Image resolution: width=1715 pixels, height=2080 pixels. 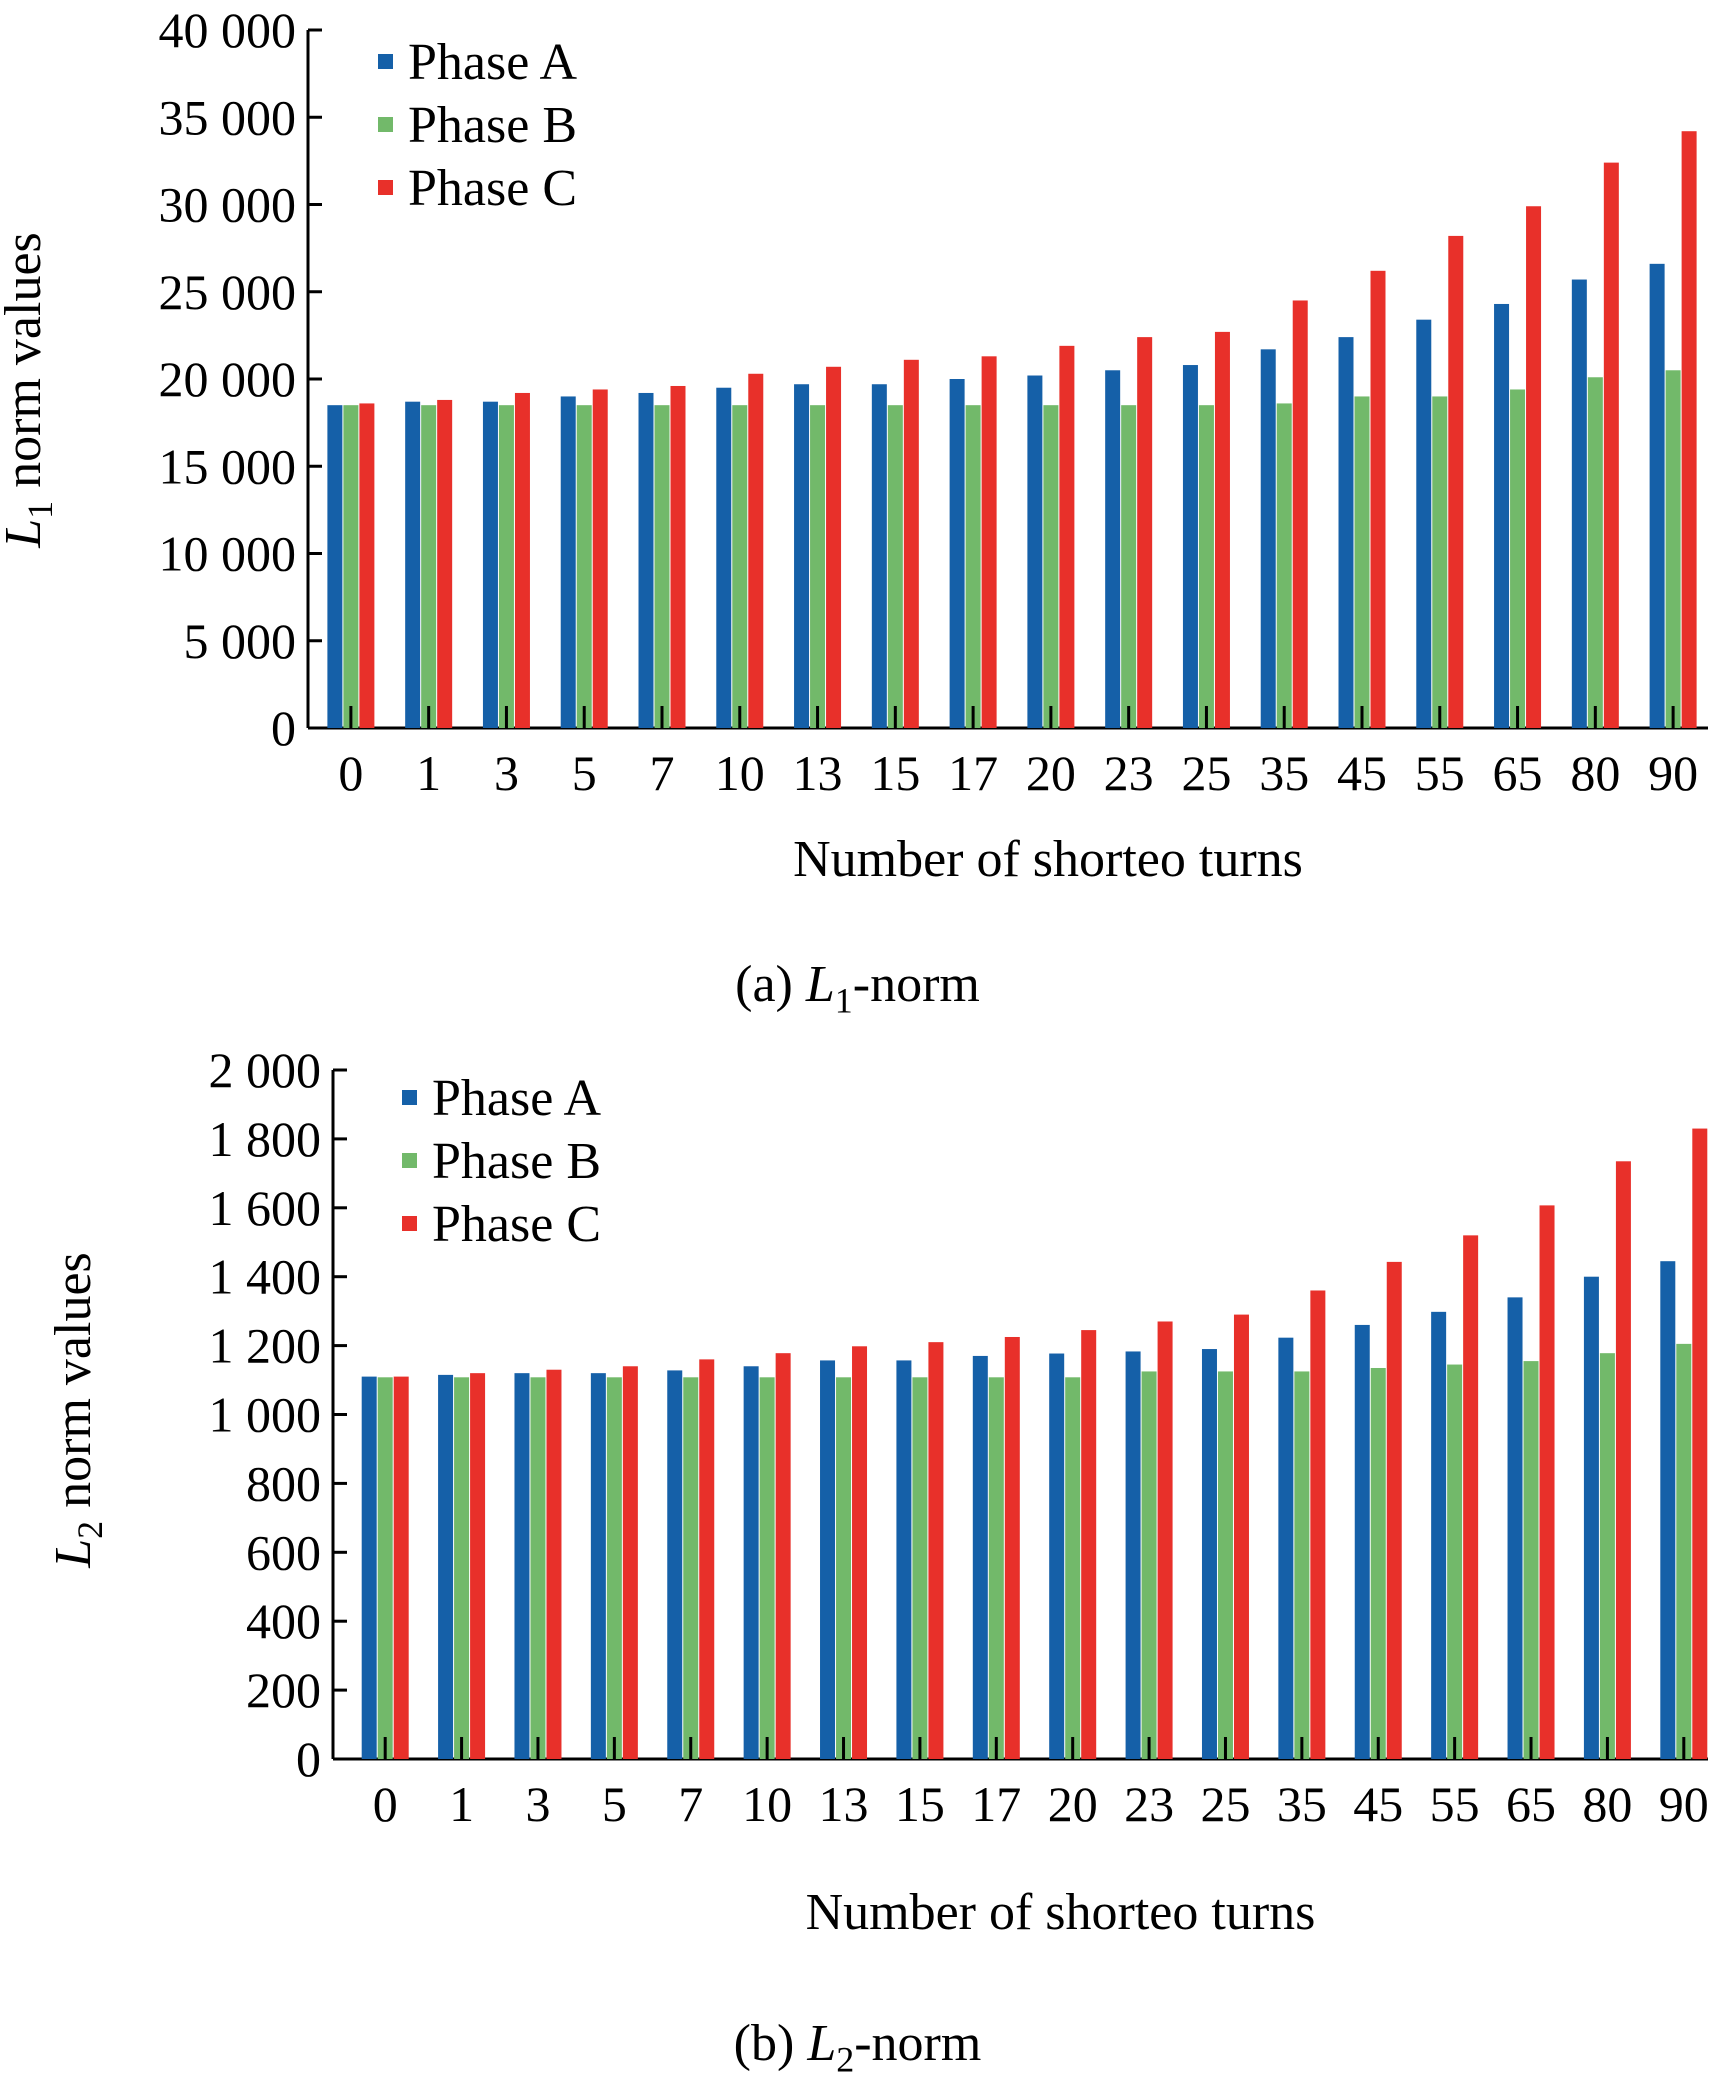 What do you see at coordinates (73, 1386) in the screenshot?
I see `y-axis-label-rest: norm values` at bounding box center [73, 1386].